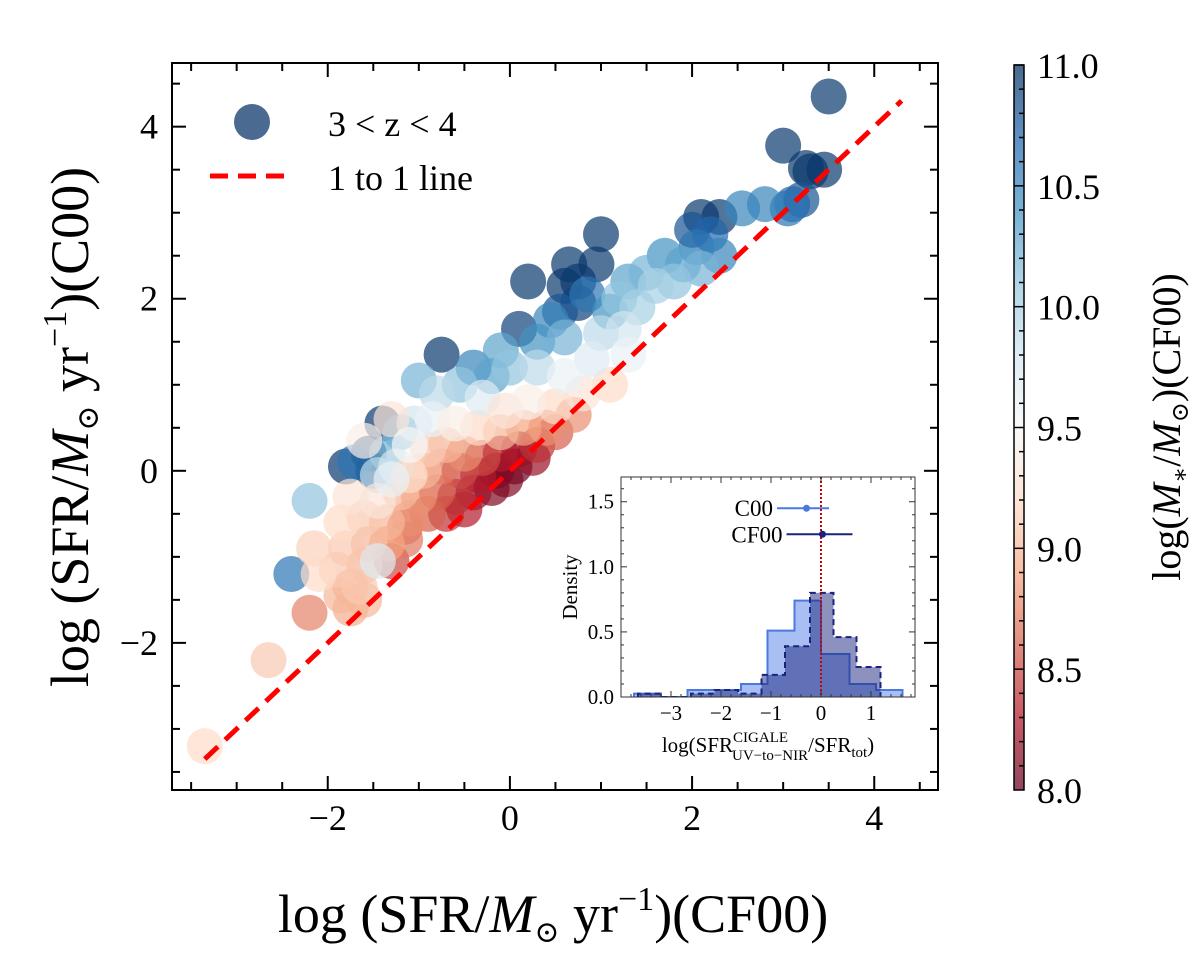 Image resolution: width=1200 pixels, height=976 pixels. Describe the element at coordinates (671, 713) in the screenshot. I see `inset-x-tick-label: −3` at that location.